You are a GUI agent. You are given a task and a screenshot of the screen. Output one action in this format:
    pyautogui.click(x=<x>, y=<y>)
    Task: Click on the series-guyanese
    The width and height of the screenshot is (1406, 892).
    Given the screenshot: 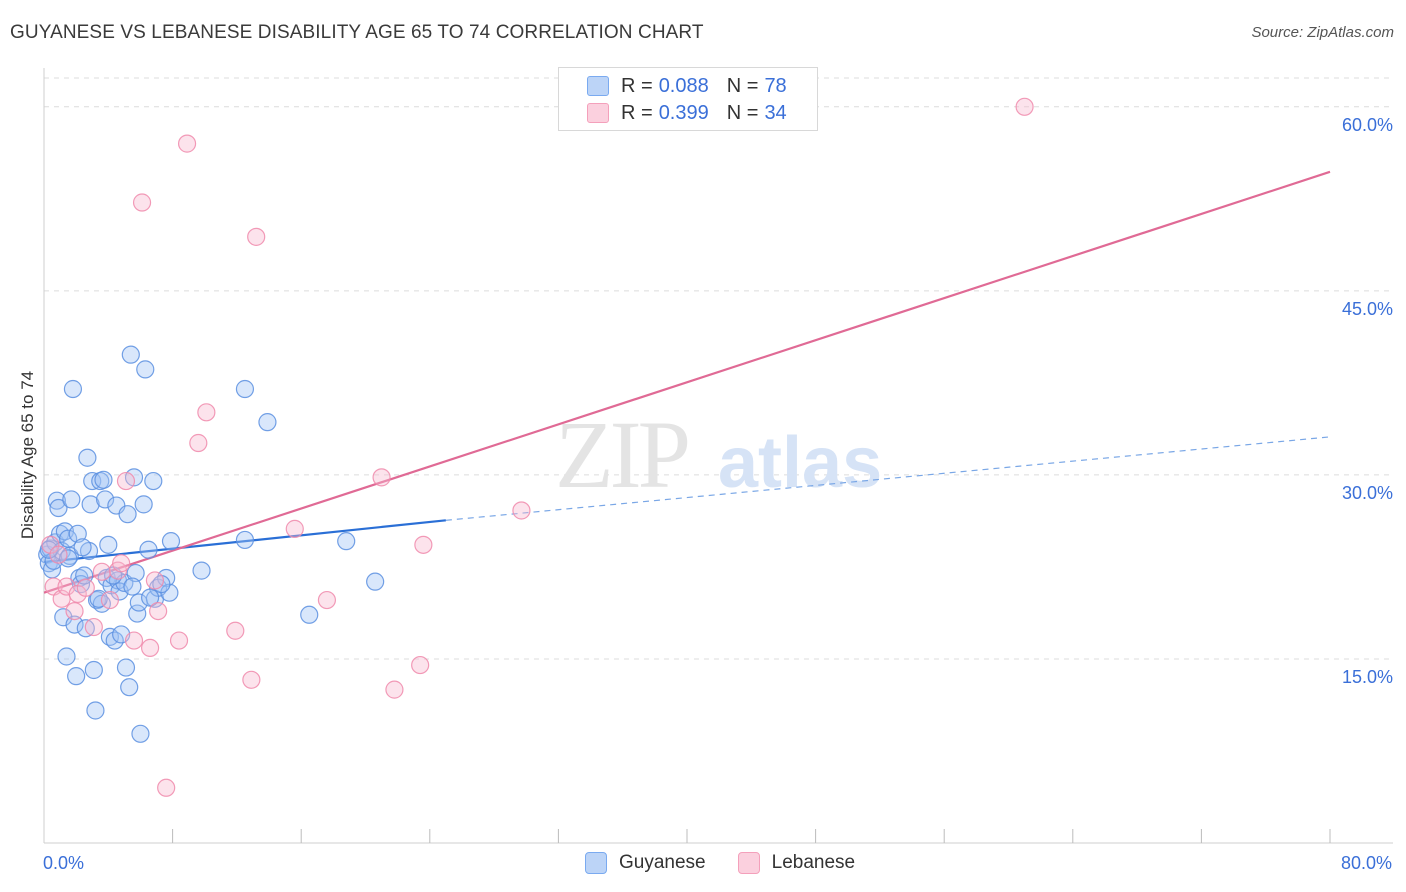 What is the action you would take?
    pyautogui.click(x=211, y=544)
    